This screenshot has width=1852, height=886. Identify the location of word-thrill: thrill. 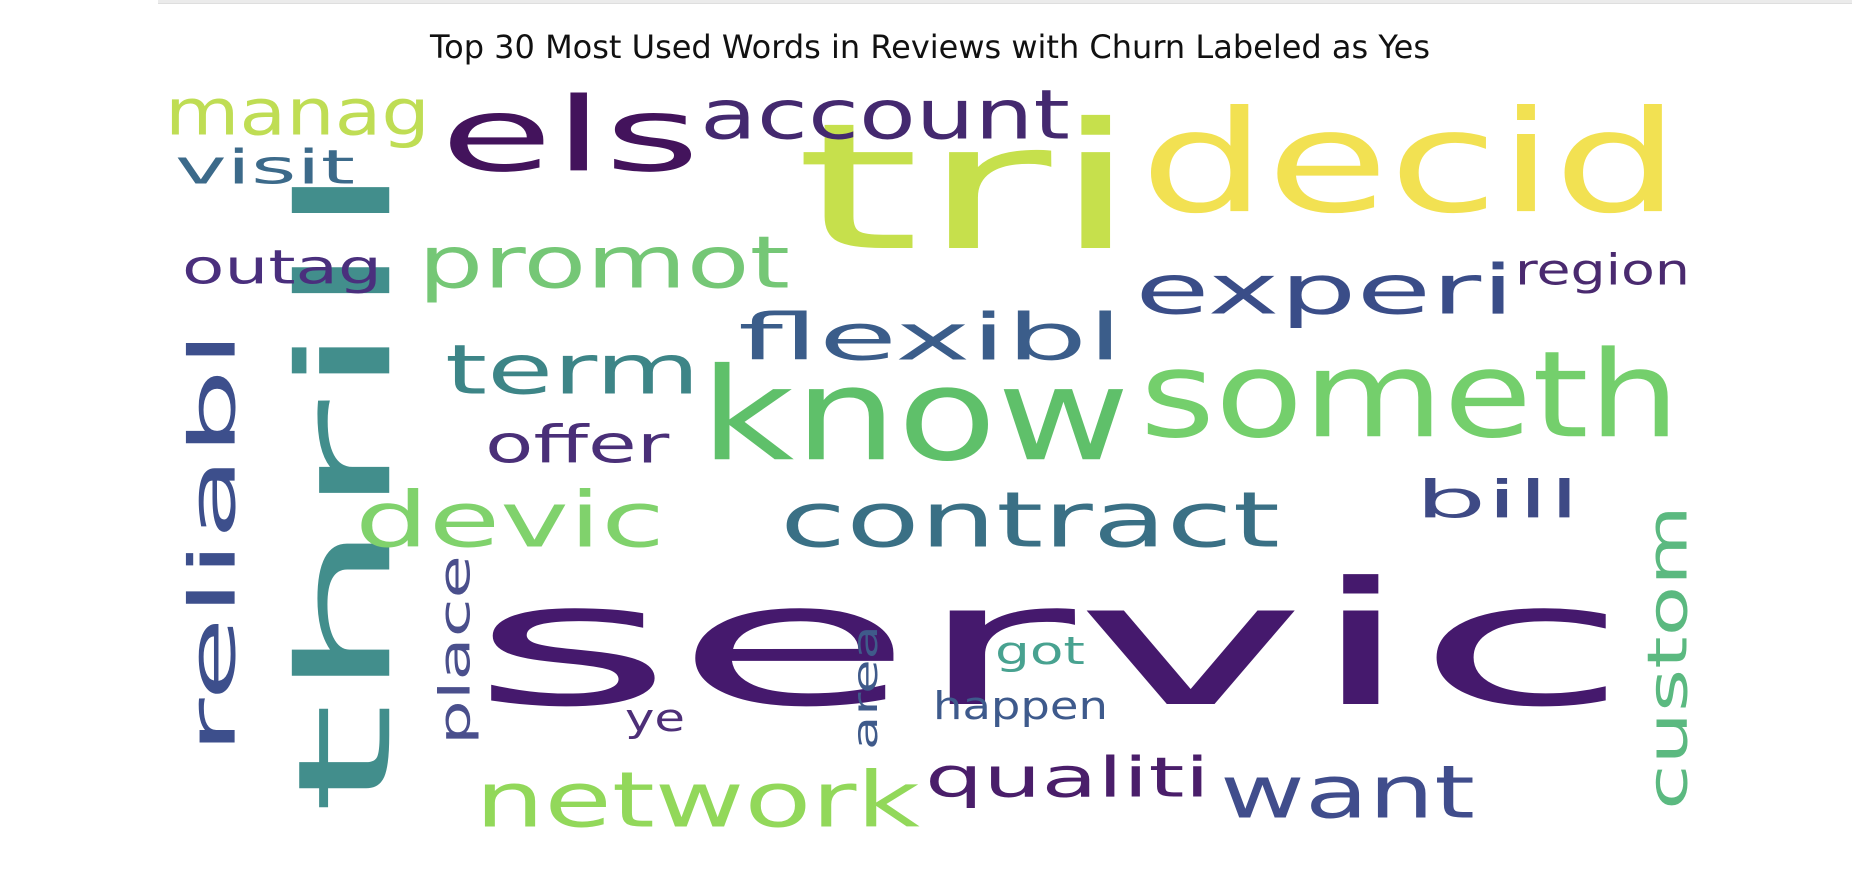
(344, 487).